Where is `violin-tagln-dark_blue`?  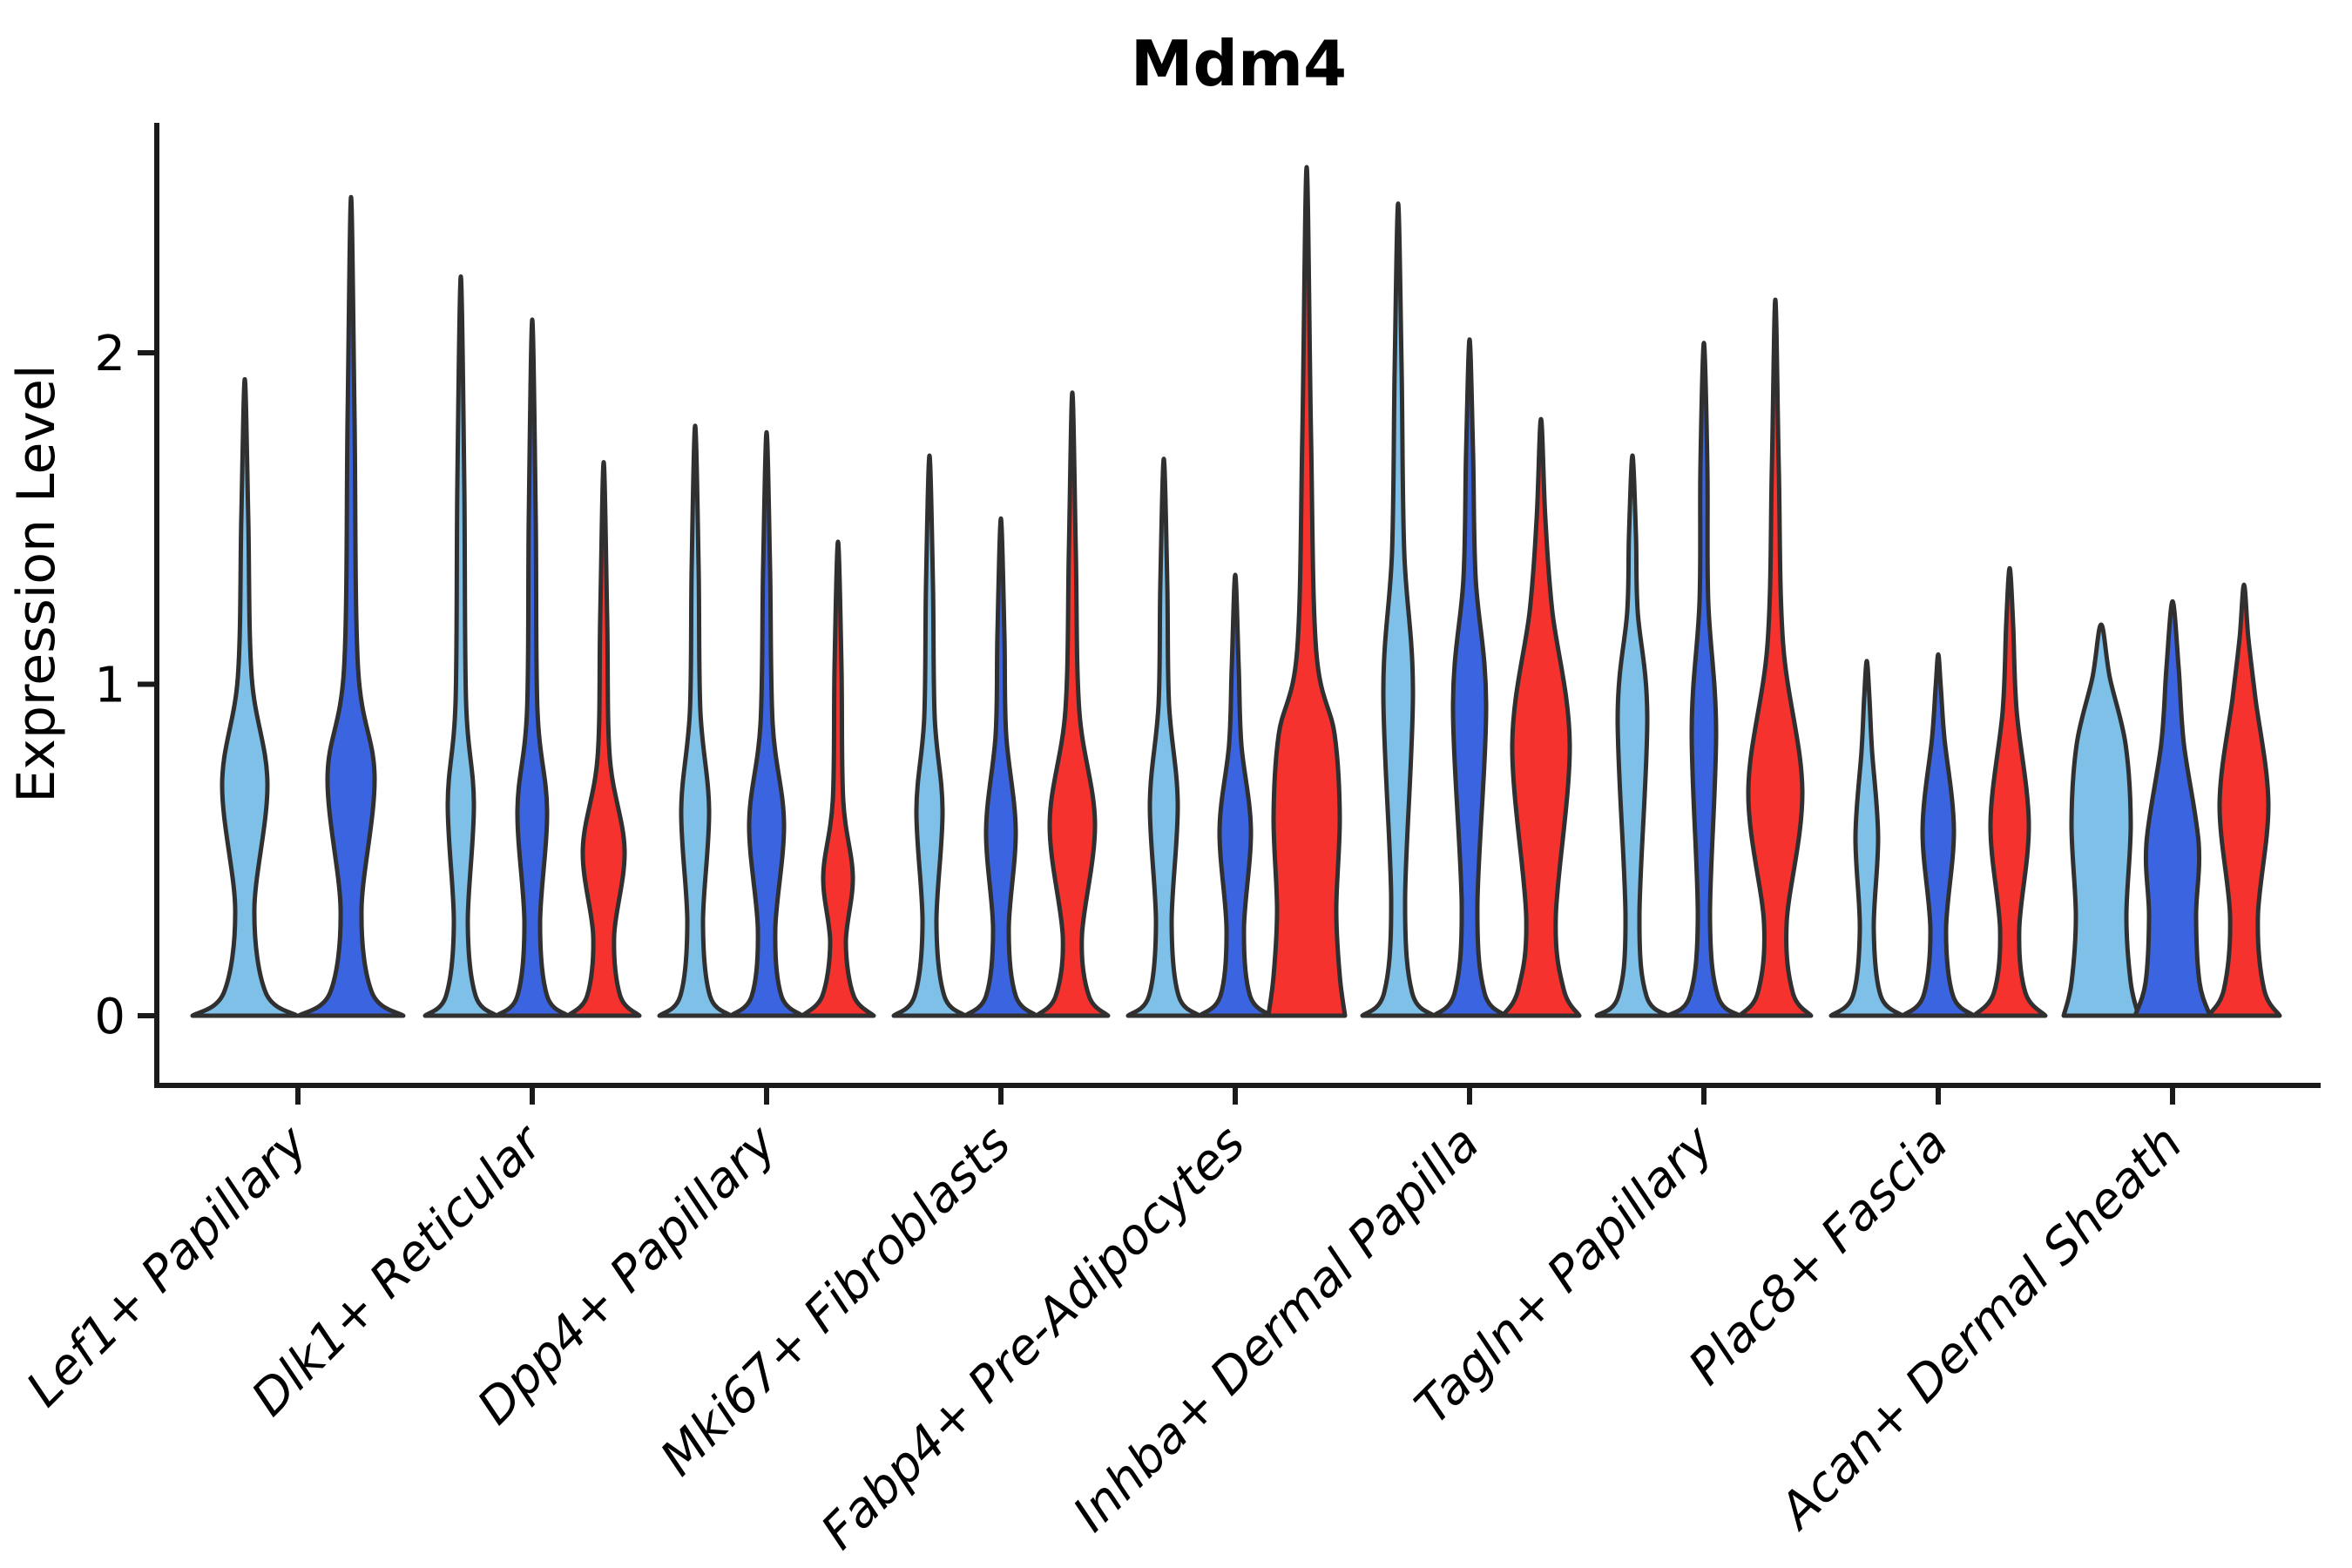 violin-tagln-dark_blue is located at coordinates (1704, 679).